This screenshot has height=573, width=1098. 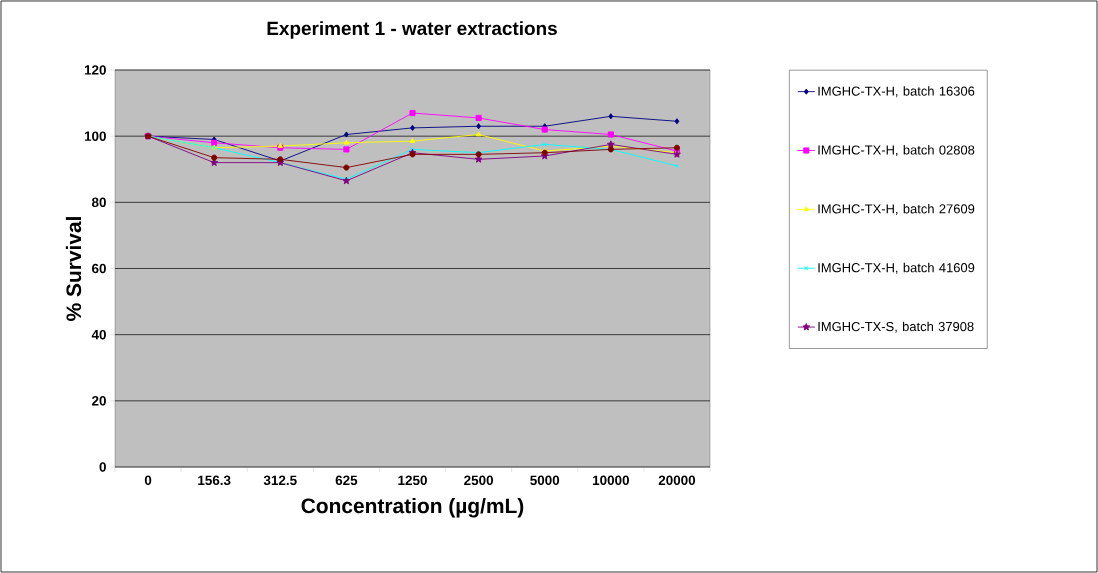 I want to click on x-axis-title: Concentration (µg/mL), so click(x=412, y=507).